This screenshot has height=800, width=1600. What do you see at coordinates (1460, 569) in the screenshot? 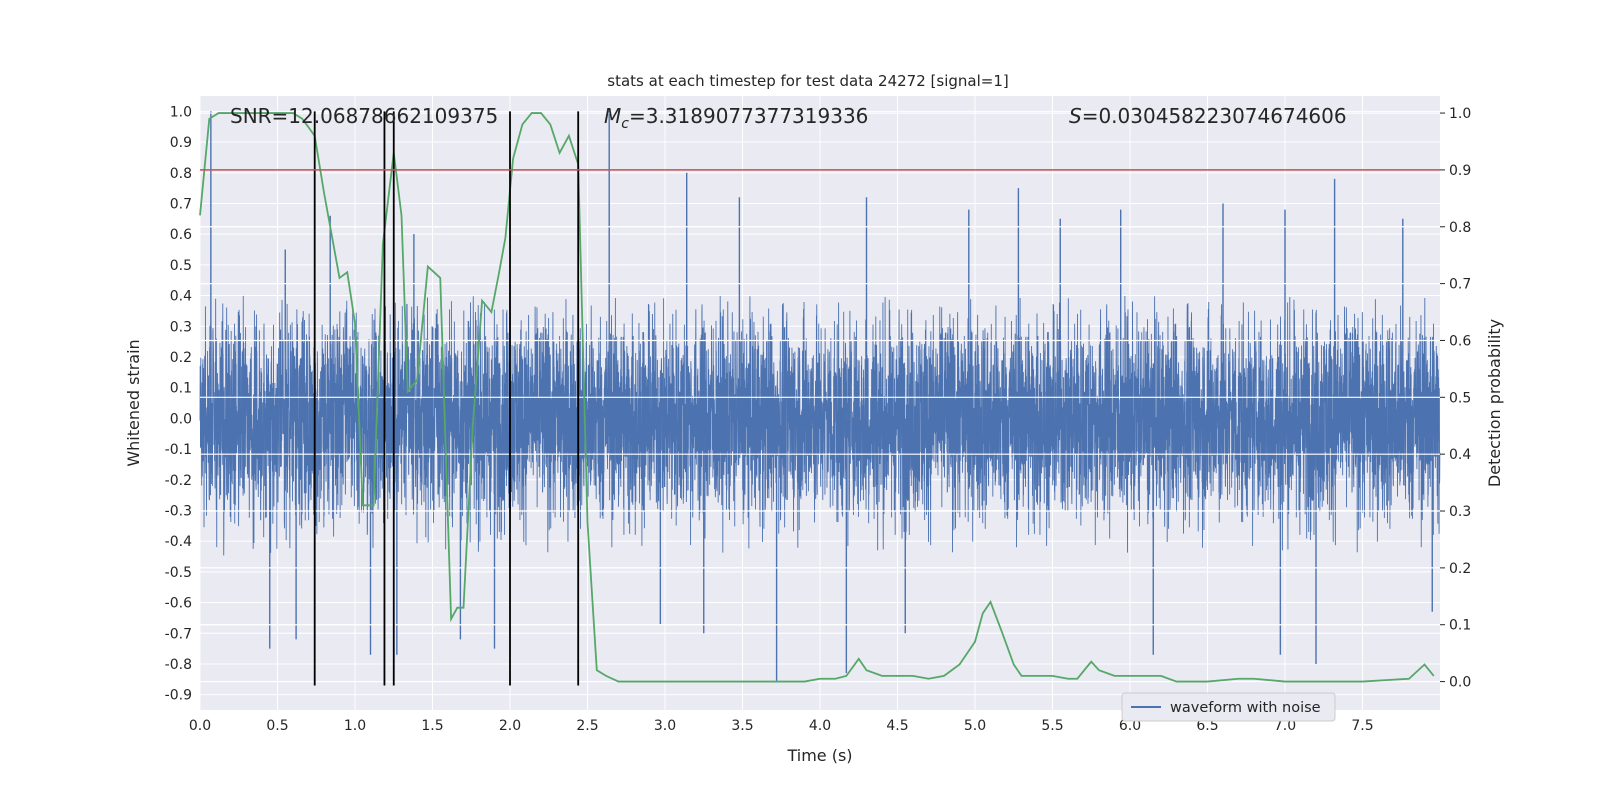
I see `right-tick-label: 0.2` at bounding box center [1460, 569].